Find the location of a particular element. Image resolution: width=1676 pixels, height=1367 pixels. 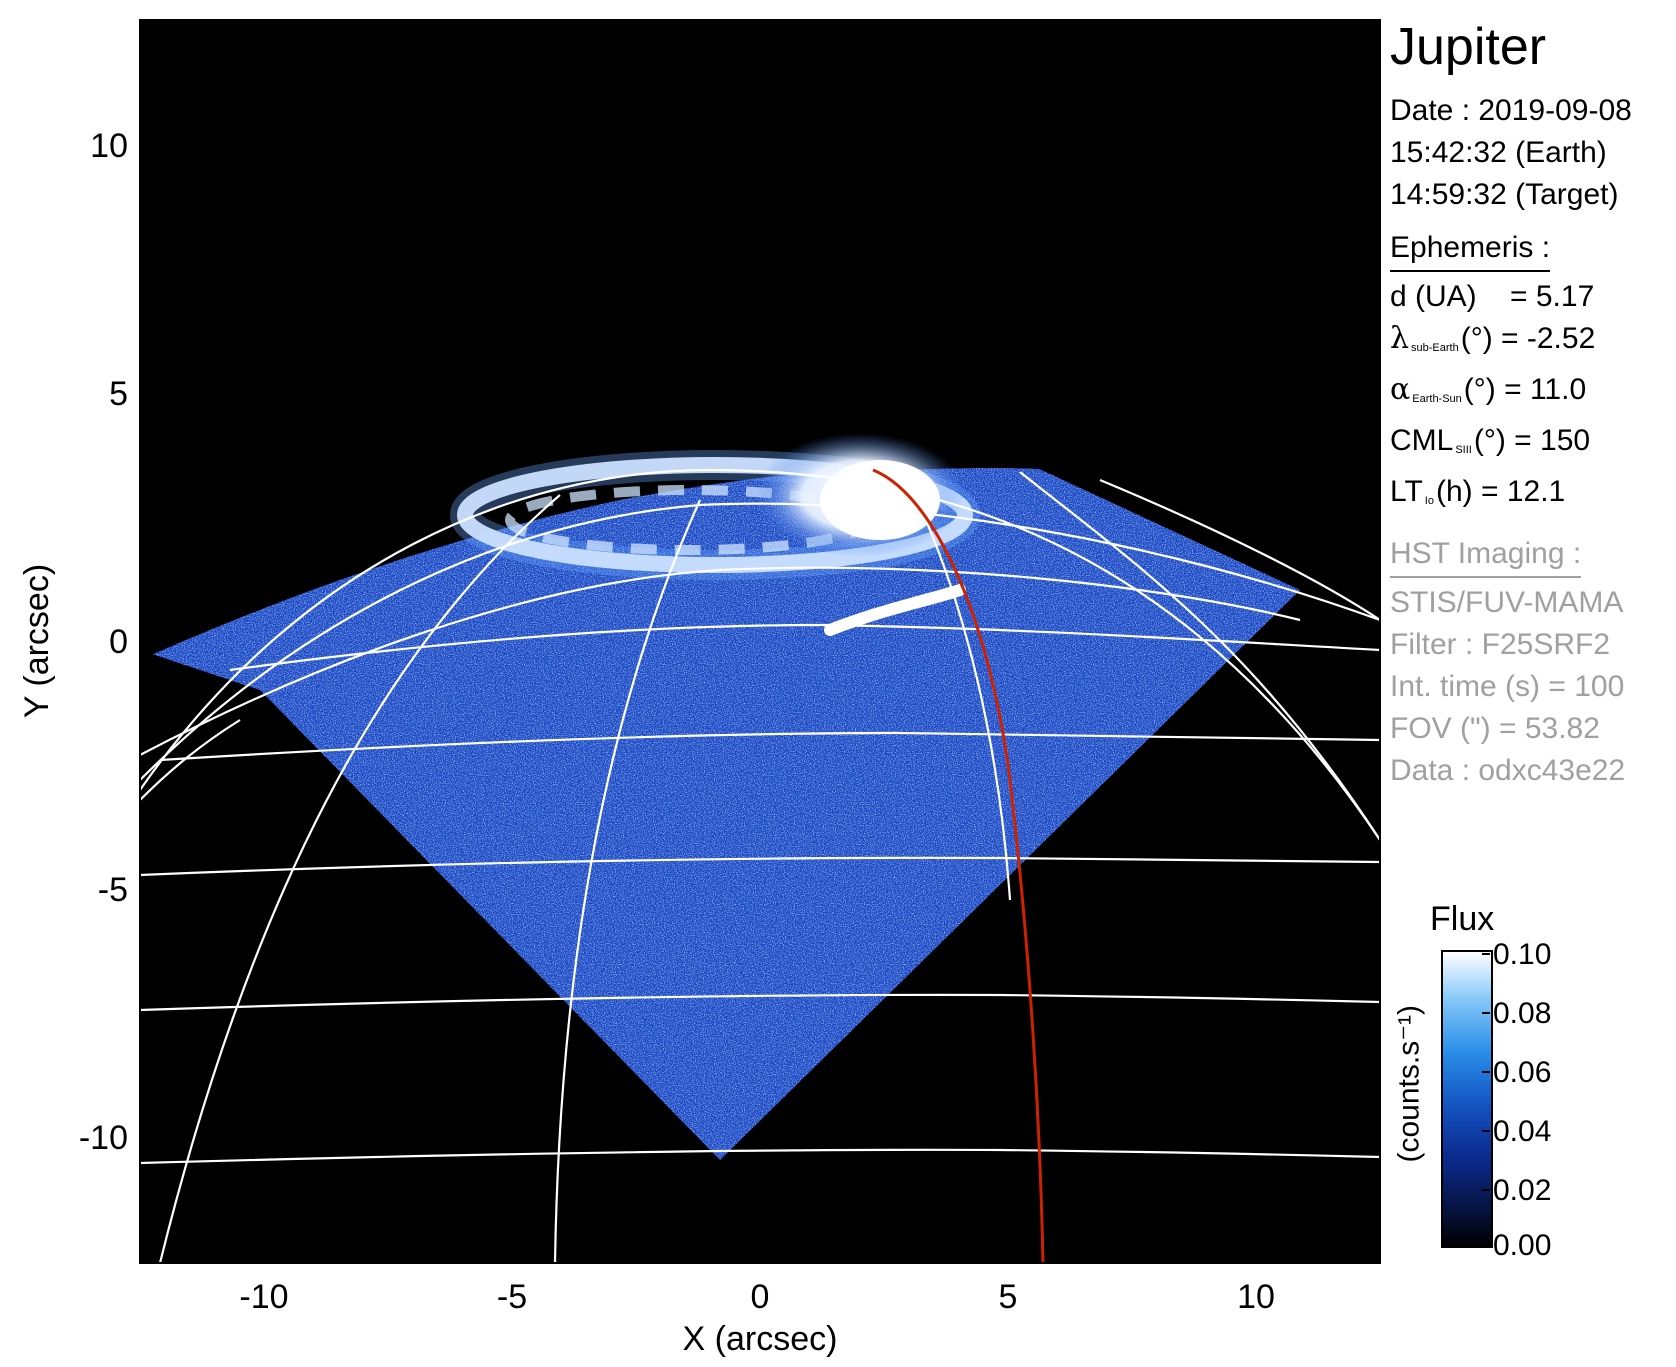

alpha-value: (°) = 11.0 is located at coordinates (1525, 389).